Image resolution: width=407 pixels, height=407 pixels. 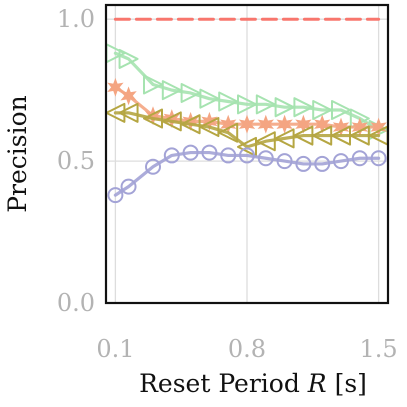 What do you see at coordinates (379, 349) in the screenshot?
I see `x-tick-label: 1.5` at bounding box center [379, 349].